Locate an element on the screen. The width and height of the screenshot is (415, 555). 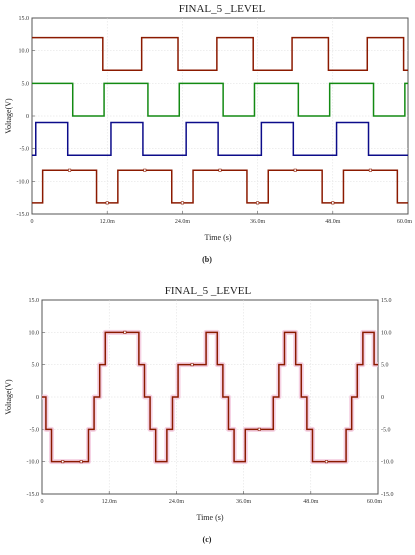
y-tick-label-right: -15.0 is located at coordinates (387, 495).